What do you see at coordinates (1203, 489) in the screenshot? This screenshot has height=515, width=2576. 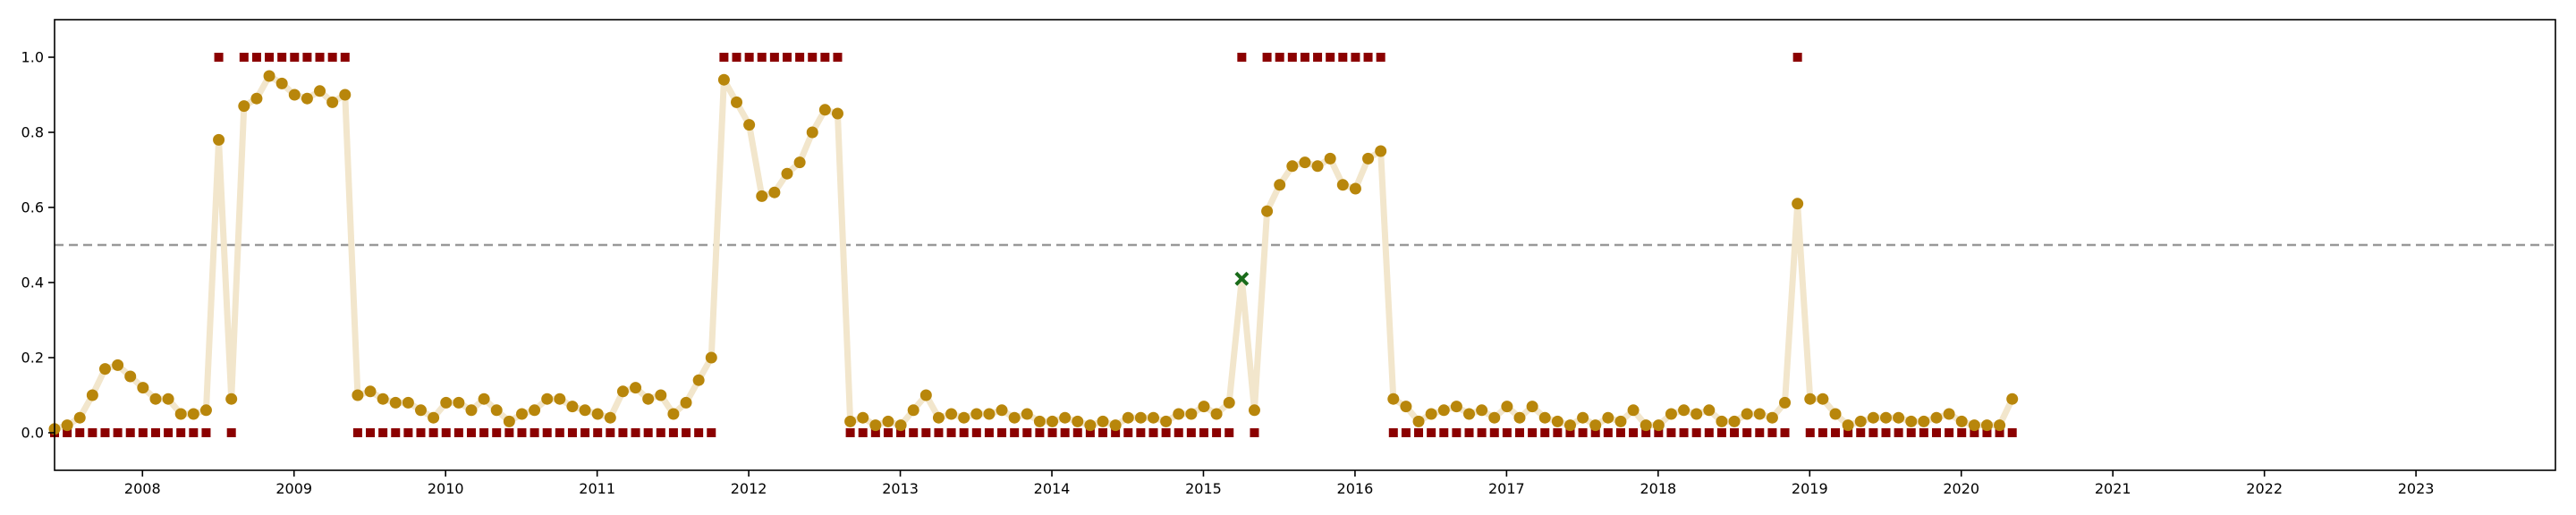 I see `x-tick-label: 2015` at bounding box center [1203, 489].